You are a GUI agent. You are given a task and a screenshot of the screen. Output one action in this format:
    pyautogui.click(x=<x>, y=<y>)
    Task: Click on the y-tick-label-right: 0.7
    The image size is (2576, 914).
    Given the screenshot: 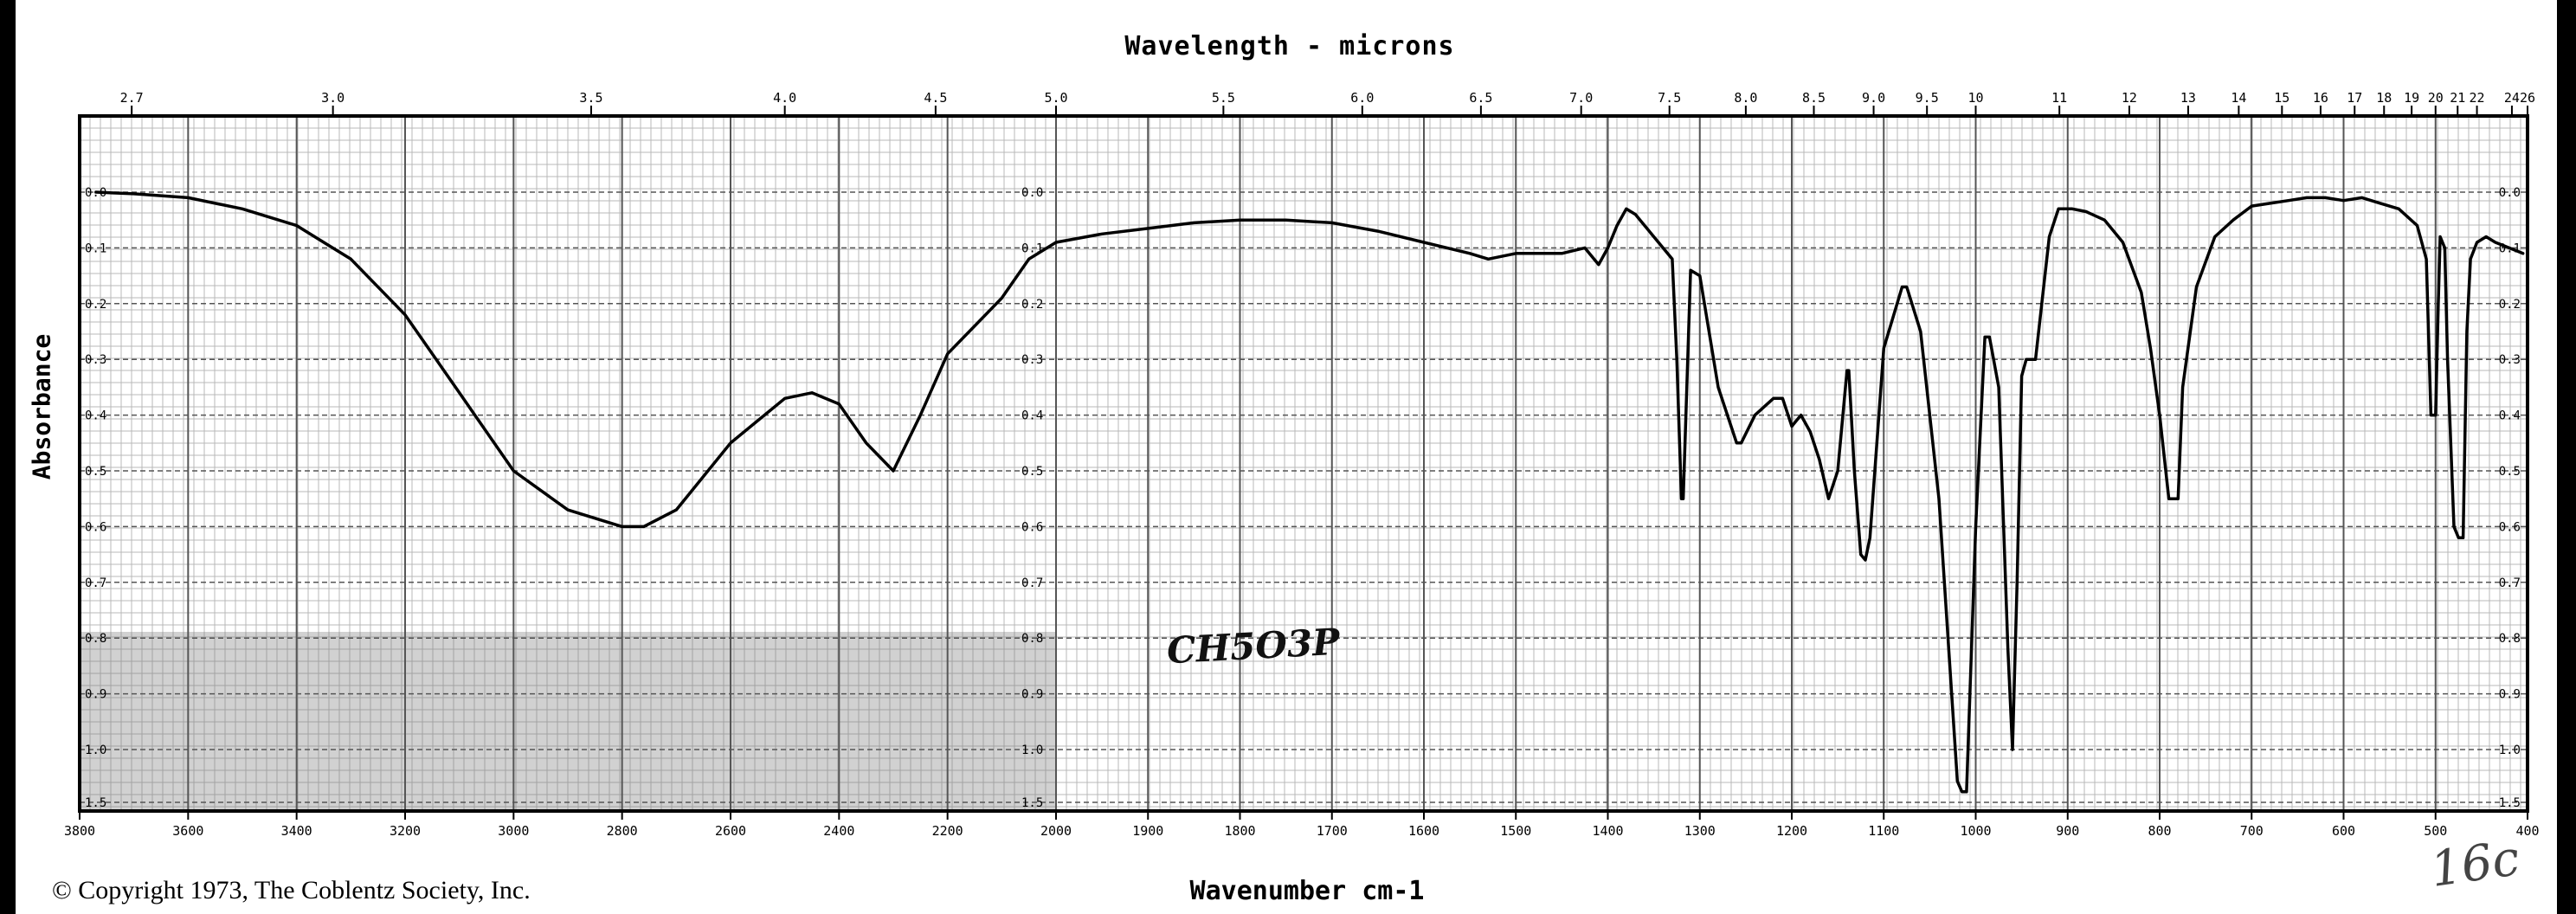 What is the action you would take?
    pyautogui.click(x=2510, y=583)
    